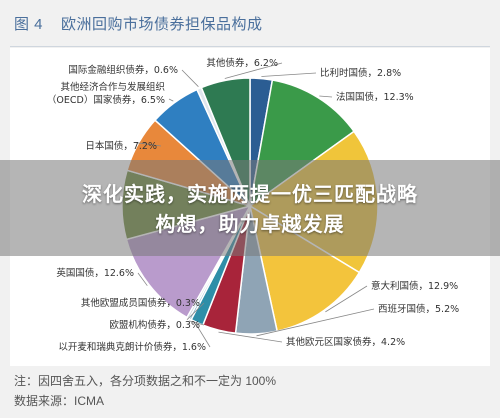 The height and width of the screenshot is (418, 500). I want to click on footnote: 注：因四舍五入，各分项数据之和不一定为 100%, so click(145, 381).